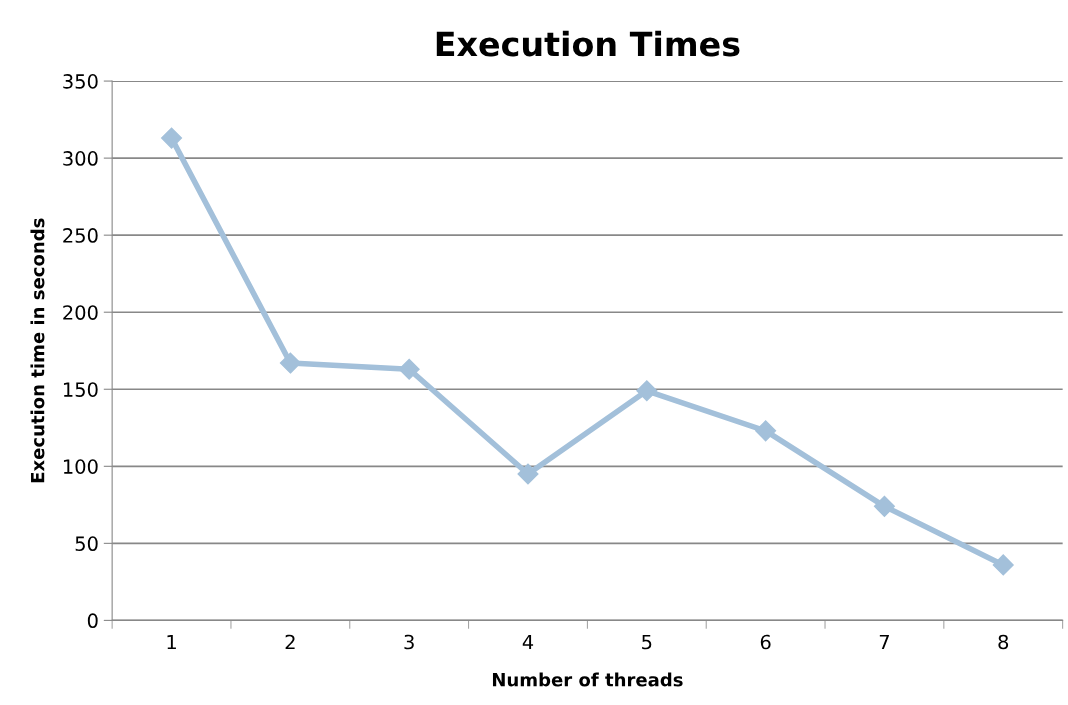  Describe the element at coordinates (409, 642) in the screenshot. I see `x-tick-label: 3` at that location.